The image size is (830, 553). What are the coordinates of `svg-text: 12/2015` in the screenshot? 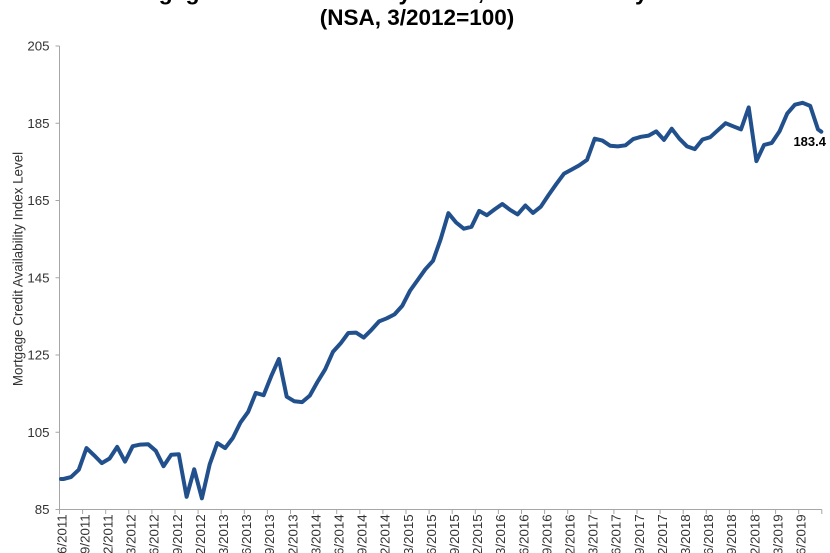 It's located at (477, 533).